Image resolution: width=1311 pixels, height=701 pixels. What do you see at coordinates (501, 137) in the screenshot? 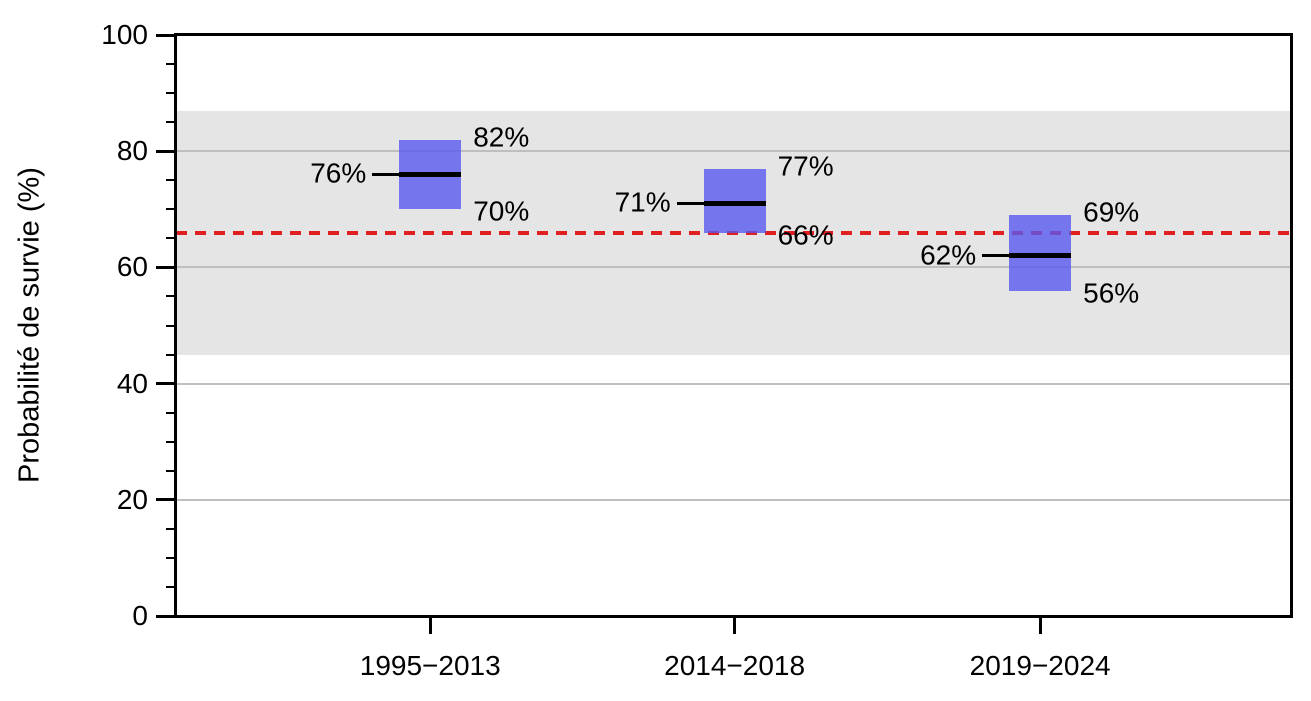
I see `upper-label-1995−2013: 82%` at bounding box center [501, 137].